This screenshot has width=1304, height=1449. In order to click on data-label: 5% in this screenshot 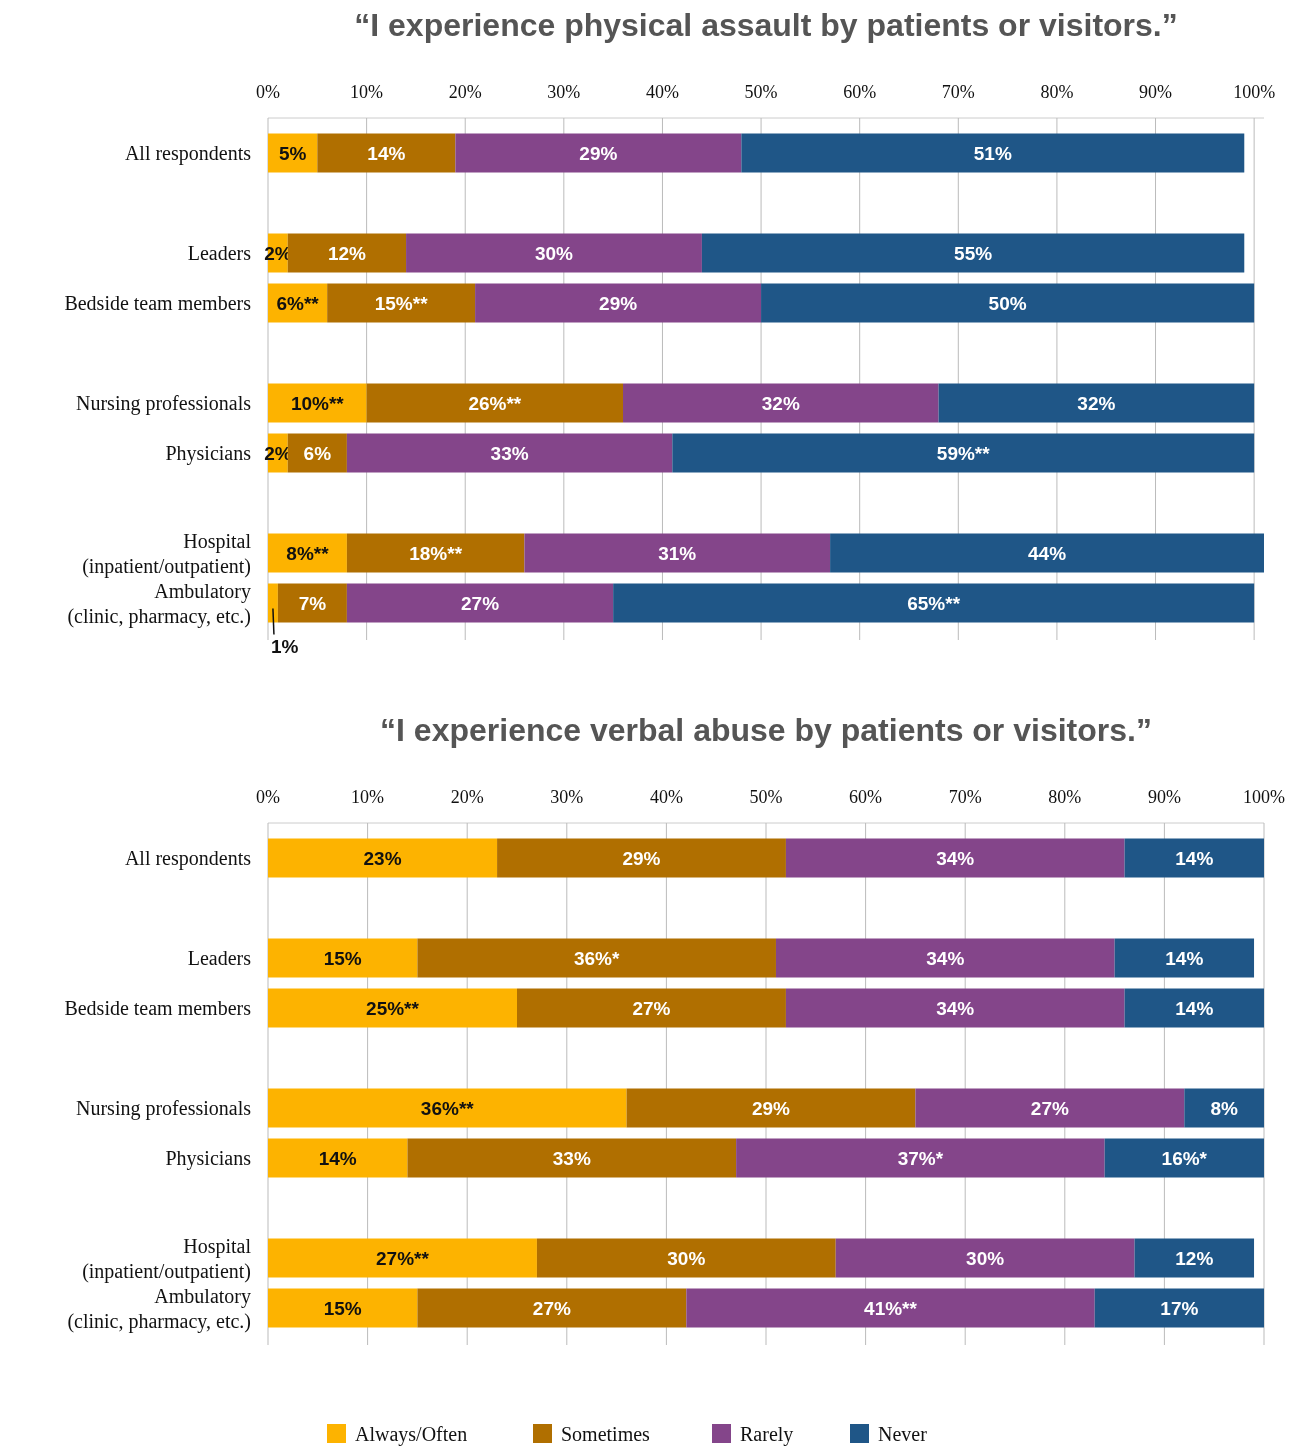, I will do `click(292, 153)`.